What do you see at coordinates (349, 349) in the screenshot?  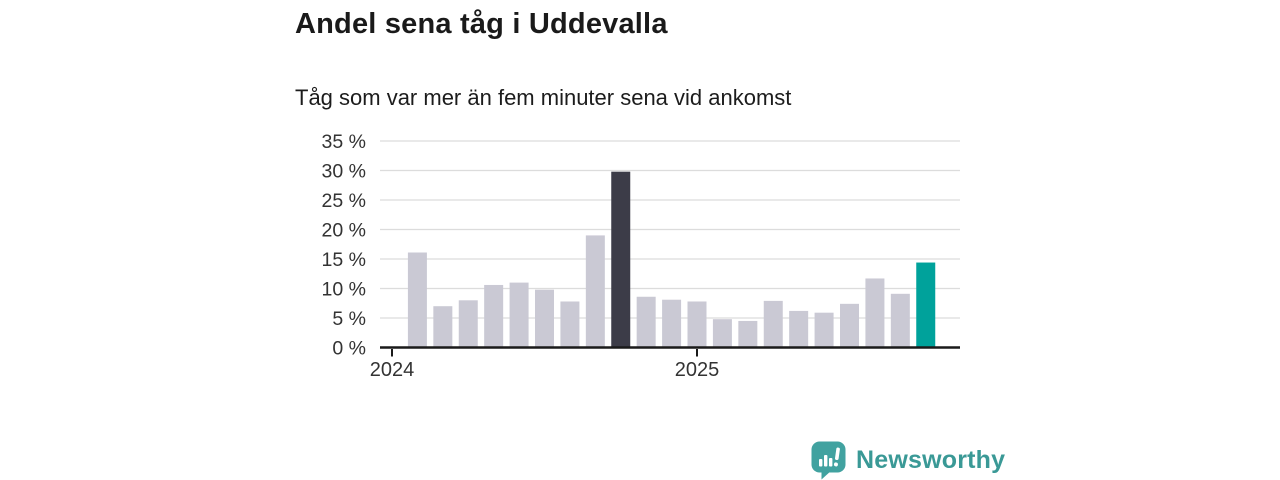 I see `y-tick-label-0: 0 %` at bounding box center [349, 349].